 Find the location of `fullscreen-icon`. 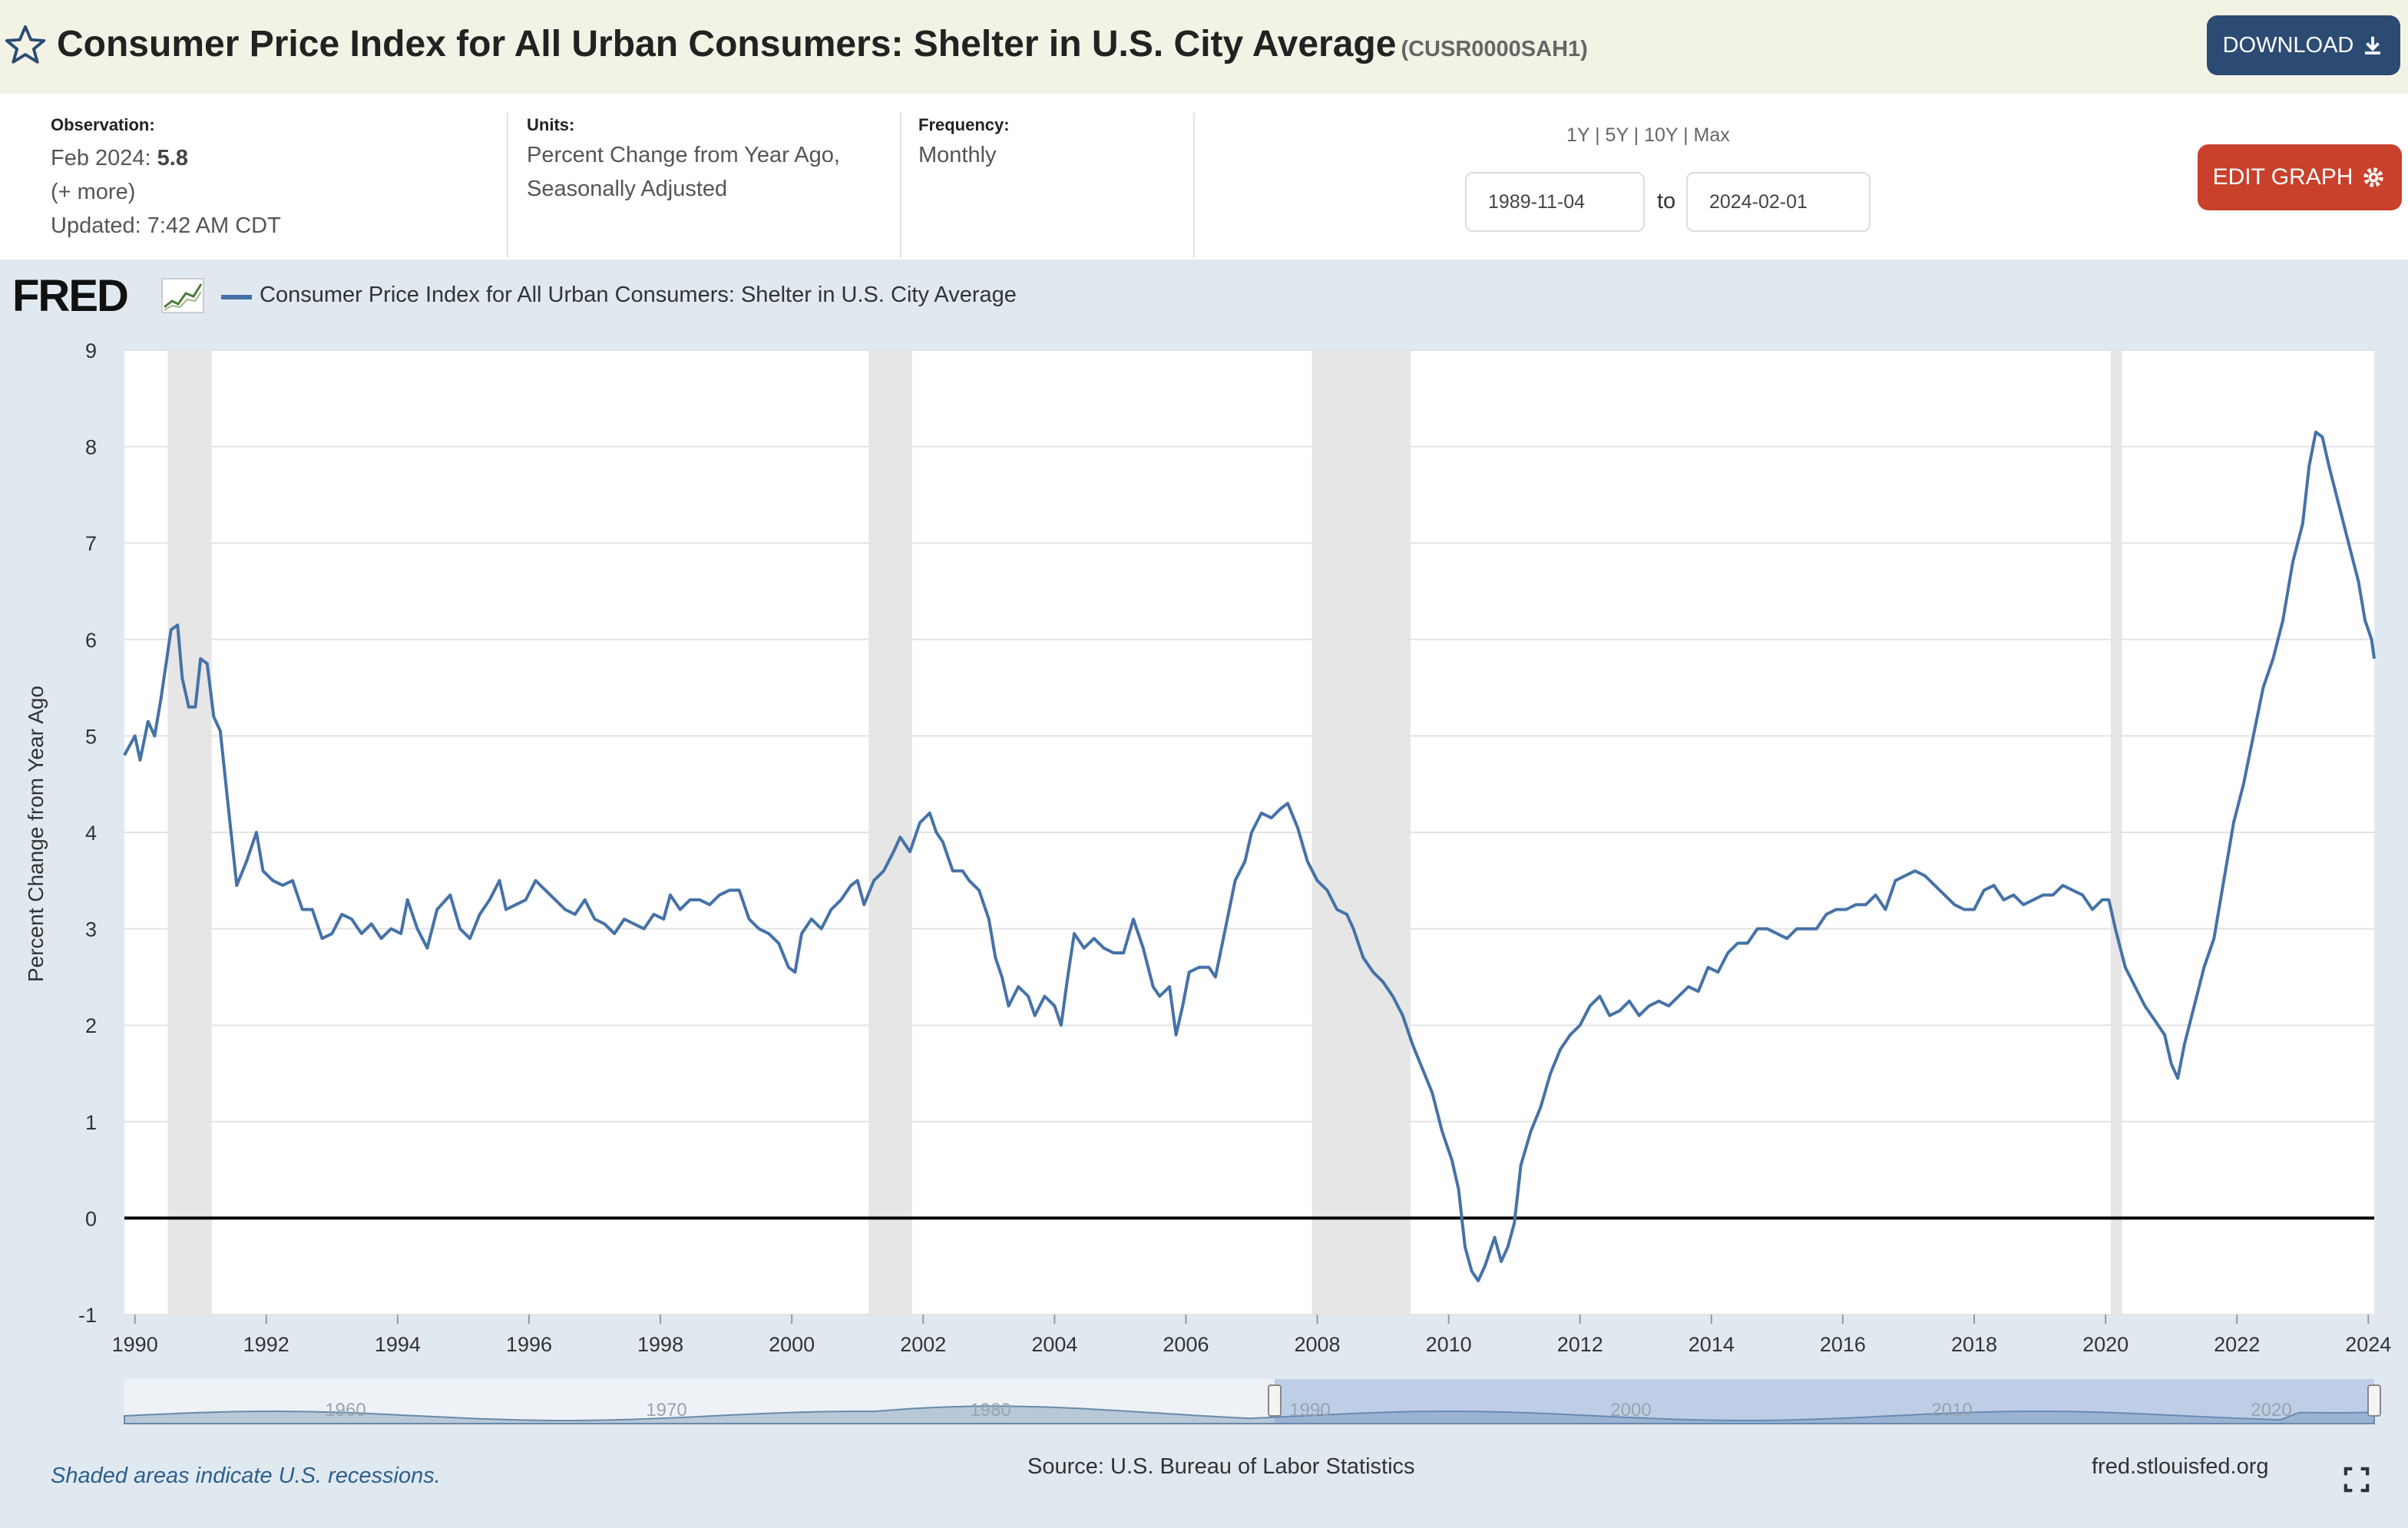

fullscreen-icon is located at coordinates (2357, 1480).